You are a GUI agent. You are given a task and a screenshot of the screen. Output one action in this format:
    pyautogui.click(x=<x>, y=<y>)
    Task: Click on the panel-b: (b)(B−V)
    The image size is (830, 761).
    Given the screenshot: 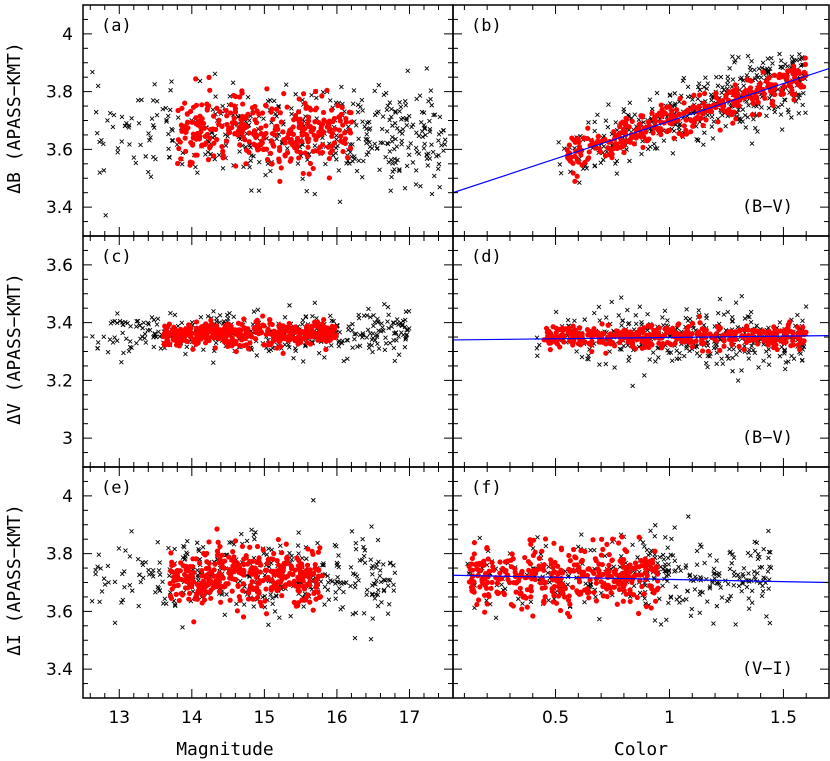 What is the action you would take?
    pyautogui.click(x=641, y=120)
    